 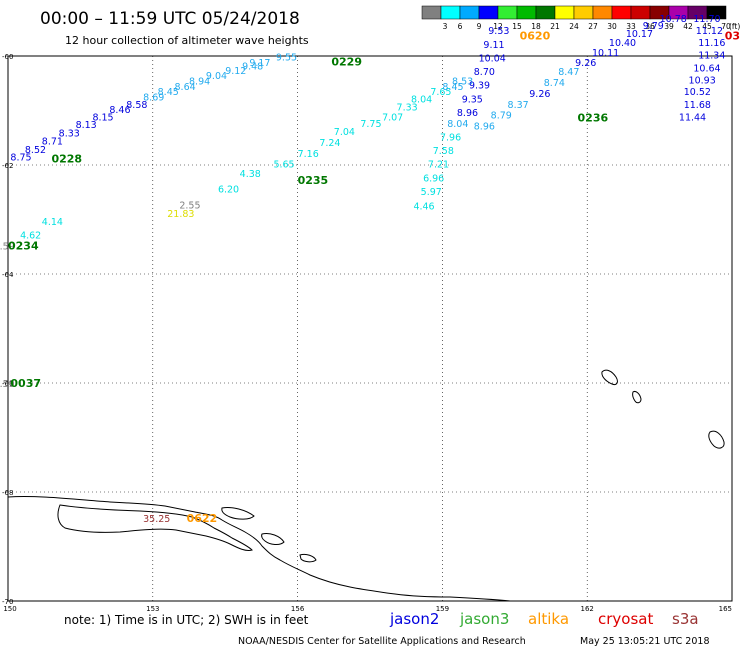 I want to click on swh-value: 9.55, so click(x=286, y=57).